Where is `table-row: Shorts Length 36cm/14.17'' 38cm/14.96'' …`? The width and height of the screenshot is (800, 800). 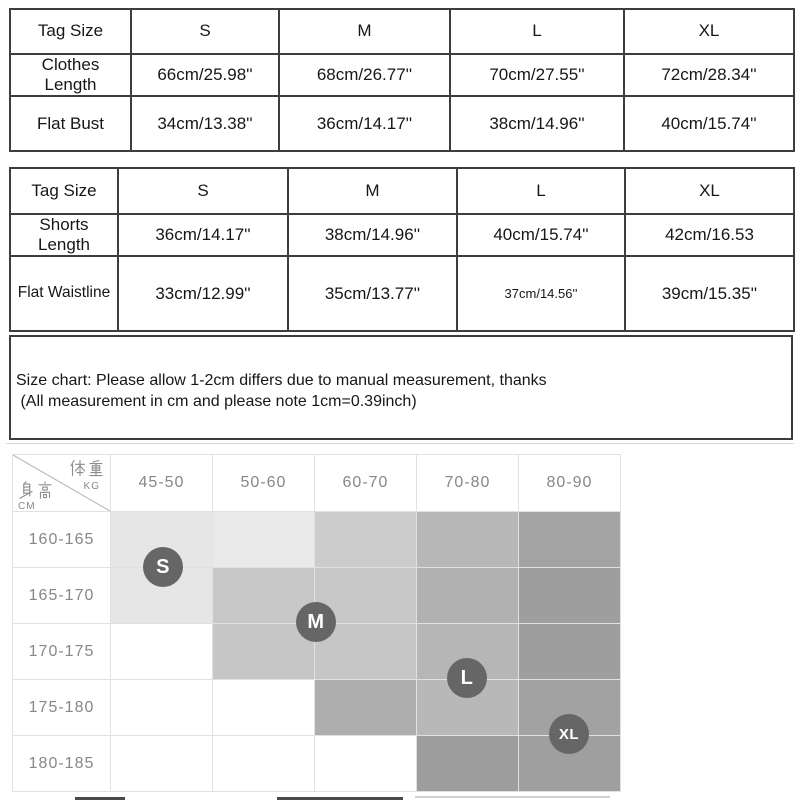
table-row: Shorts Length 36cm/14.17'' 38cm/14.96'' … is located at coordinates (402, 235).